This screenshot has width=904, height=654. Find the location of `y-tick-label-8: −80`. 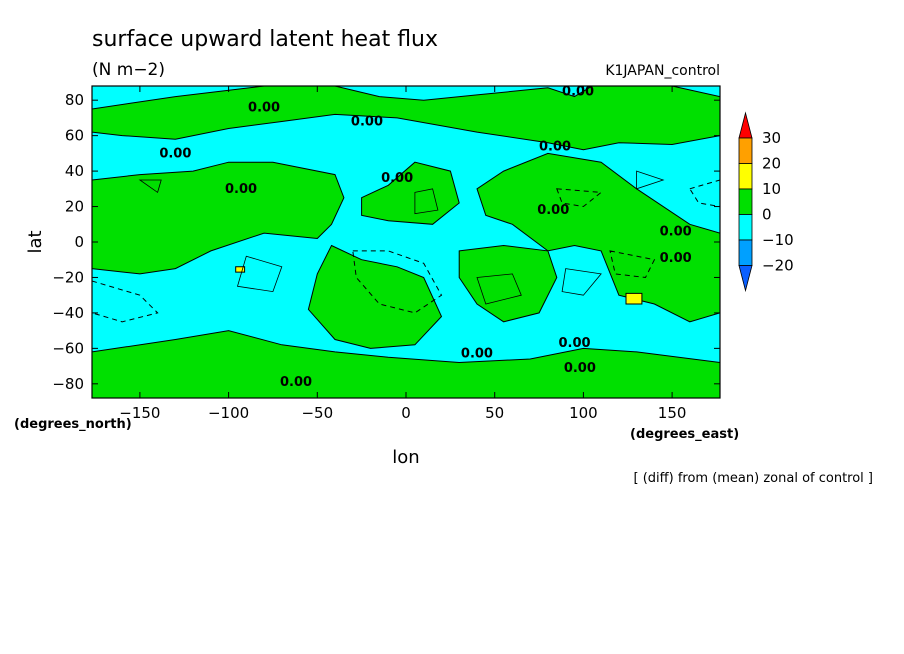

y-tick-label-8: −80 is located at coordinates (68, 384).